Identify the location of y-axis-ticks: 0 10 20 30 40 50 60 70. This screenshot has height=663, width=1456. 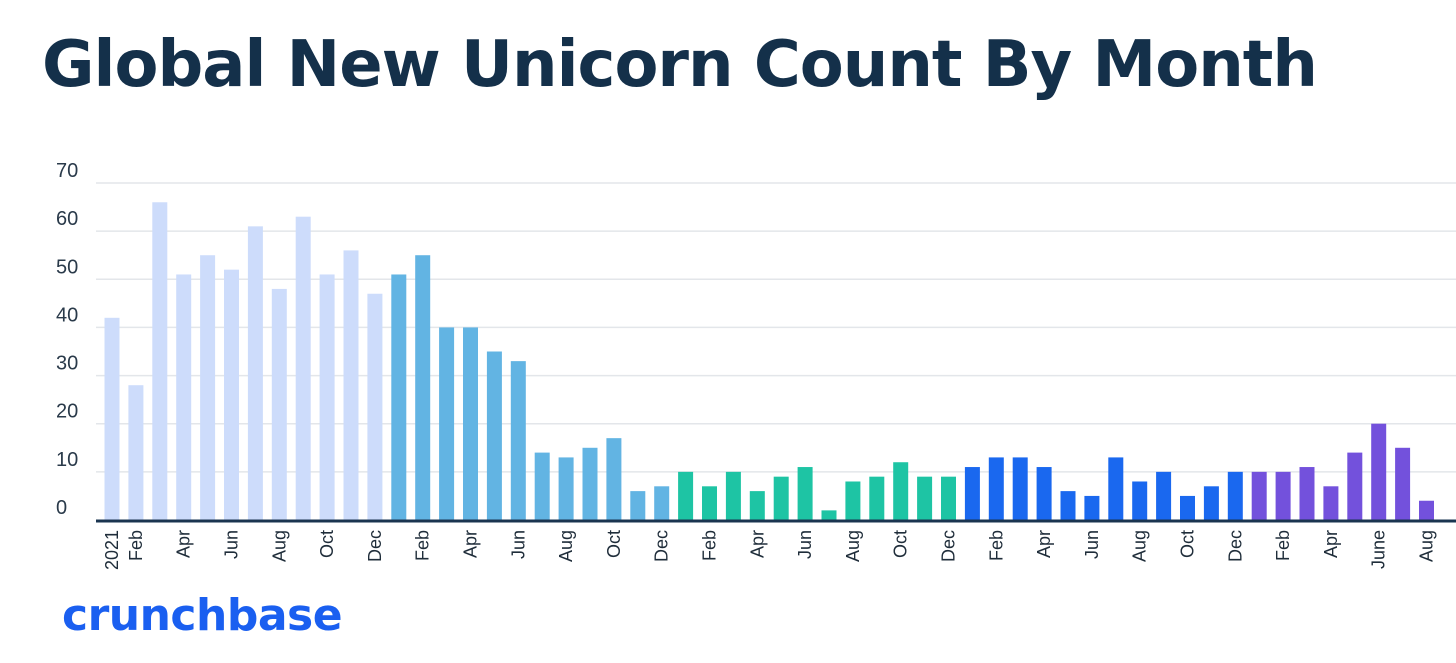
(67, 339).